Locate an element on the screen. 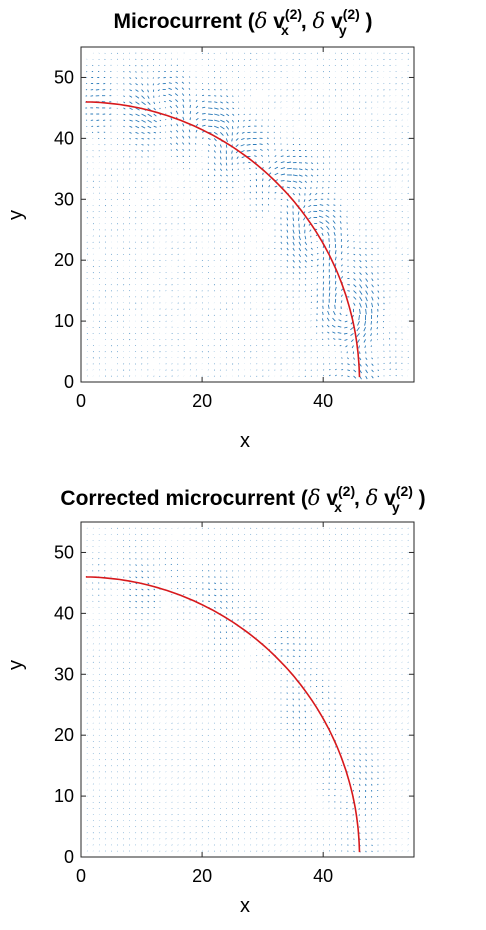  chart-title: Microcurrent (δ v(2) x, δ v(2) y ) is located at coordinates (243, 22).